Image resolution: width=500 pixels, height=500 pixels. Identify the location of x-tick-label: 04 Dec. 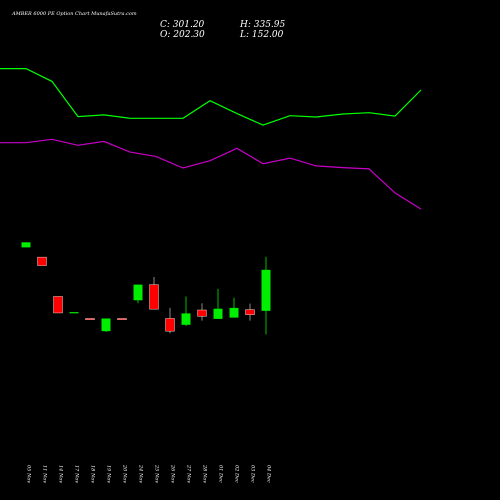
(269, 474).